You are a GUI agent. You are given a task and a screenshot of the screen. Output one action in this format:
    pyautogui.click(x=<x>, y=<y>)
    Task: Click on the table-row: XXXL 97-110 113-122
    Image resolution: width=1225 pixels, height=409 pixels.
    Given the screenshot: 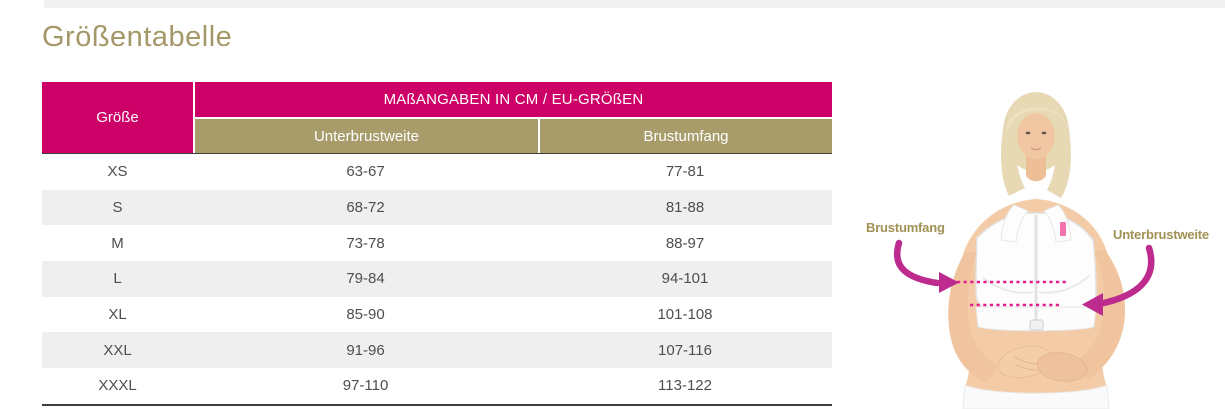 What is the action you would take?
    pyautogui.click(x=437, y=386)
    